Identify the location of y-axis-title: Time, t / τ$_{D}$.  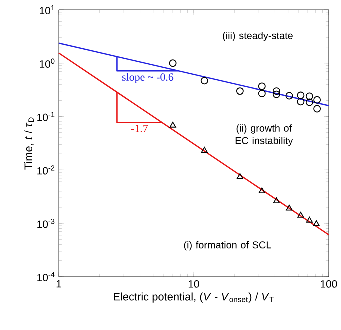
(29, 144).